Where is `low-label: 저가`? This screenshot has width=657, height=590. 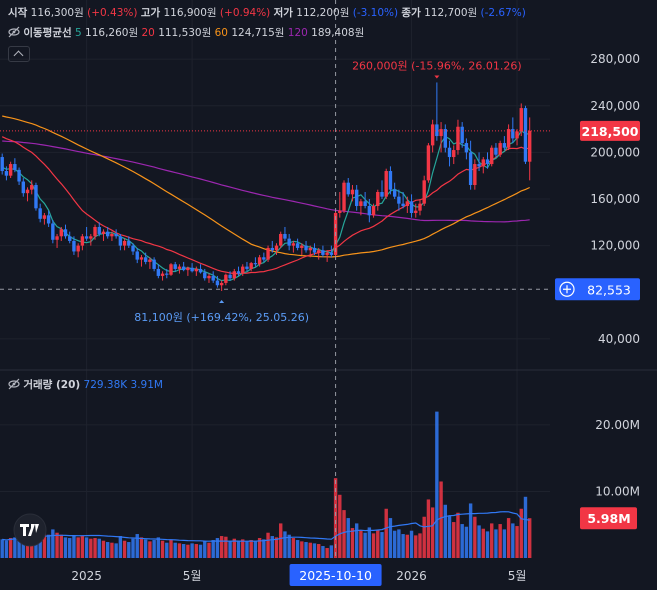 low-label: 저가 is located at coordinates (283, 13).